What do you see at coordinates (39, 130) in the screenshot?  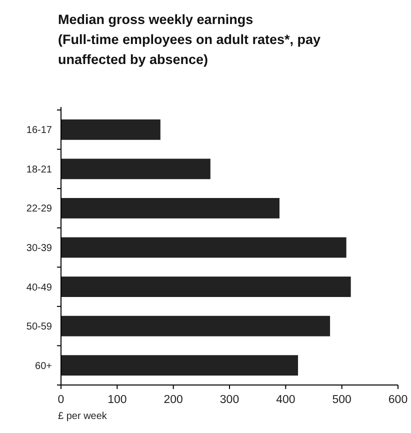 I see `y-tick-label: 16-17` at bounding box center [39, 130].